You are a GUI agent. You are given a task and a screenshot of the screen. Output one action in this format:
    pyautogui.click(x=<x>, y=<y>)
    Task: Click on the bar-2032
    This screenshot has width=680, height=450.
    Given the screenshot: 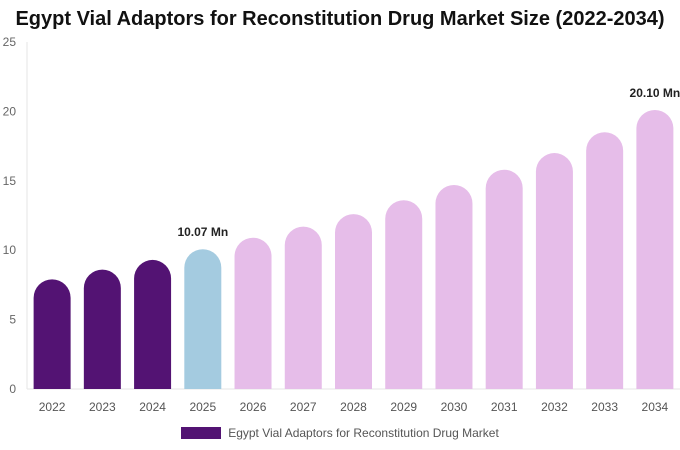 What is the action you would take?
    pyautogui.click(x=554, y=271)
    